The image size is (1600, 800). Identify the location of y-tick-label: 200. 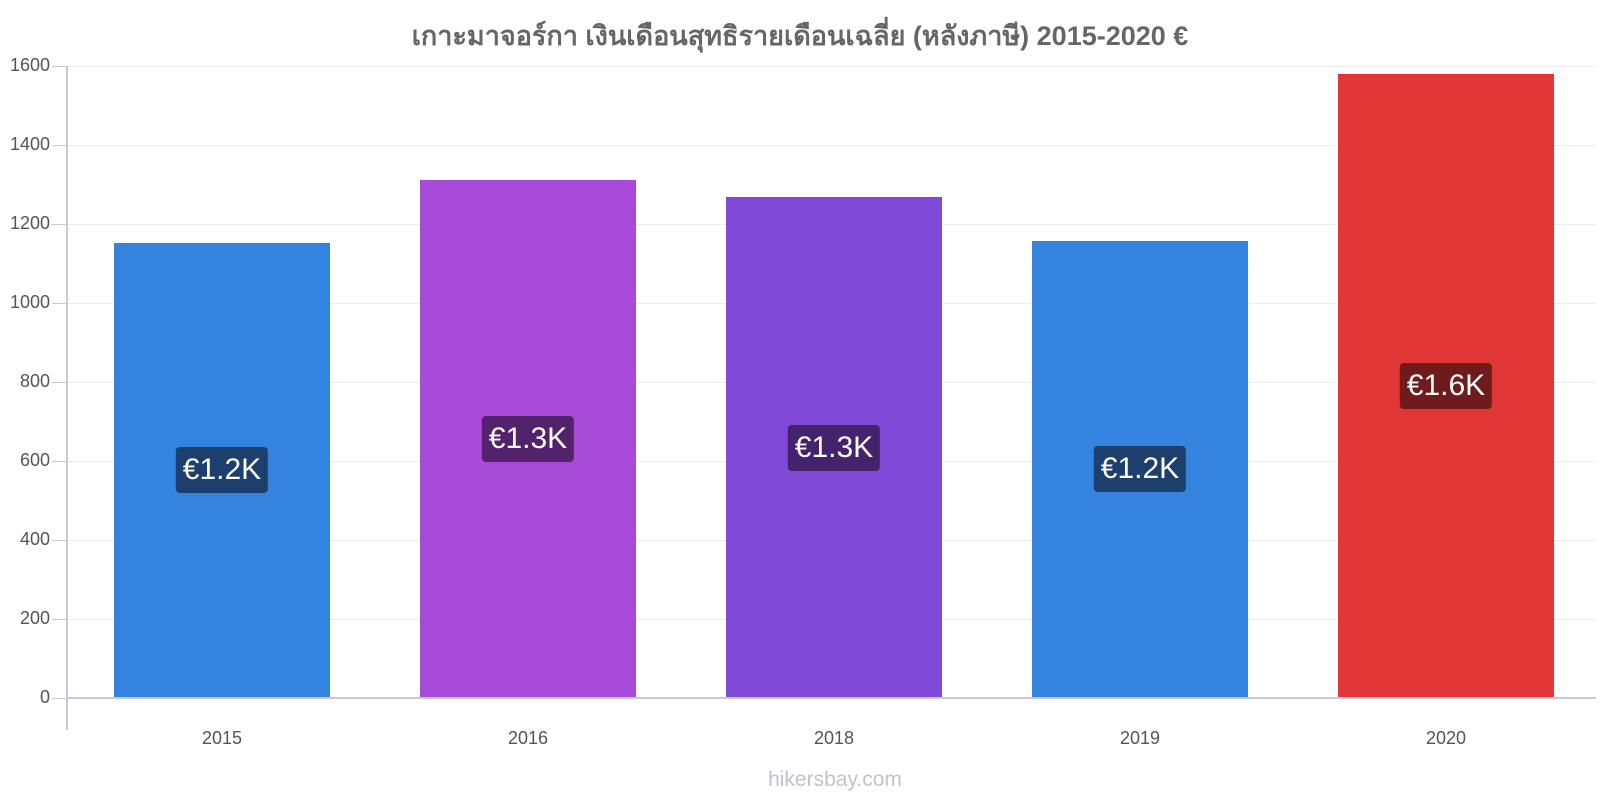
(34, 618).